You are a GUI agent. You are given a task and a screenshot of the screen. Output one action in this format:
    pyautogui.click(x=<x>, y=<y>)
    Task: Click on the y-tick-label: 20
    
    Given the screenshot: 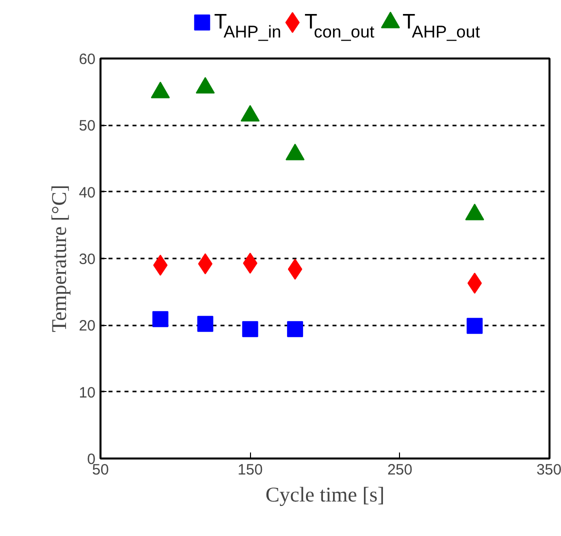 What is the action you would take?
    pyautogui.click(x=87, y=326)
    